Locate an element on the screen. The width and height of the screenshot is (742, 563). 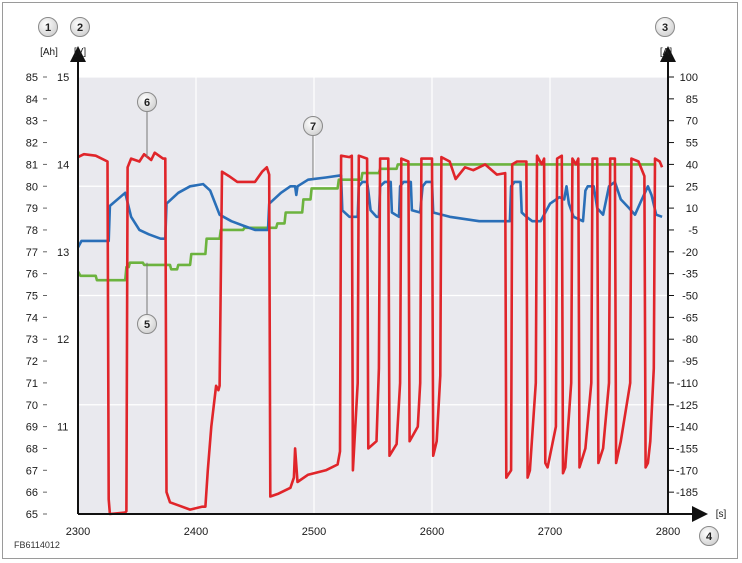
ah-tick-label: 83 is located at coordinates (32, 122).